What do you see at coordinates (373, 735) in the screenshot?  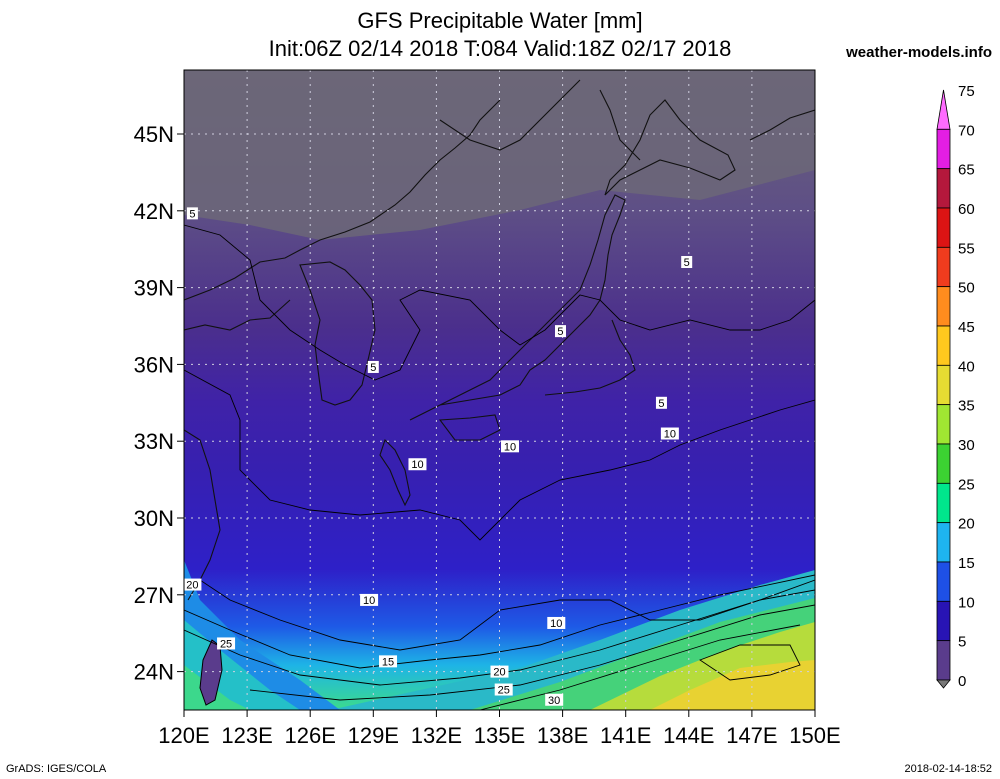 I see `lon-tick-label: 129E` at bounding box center [373, 735].